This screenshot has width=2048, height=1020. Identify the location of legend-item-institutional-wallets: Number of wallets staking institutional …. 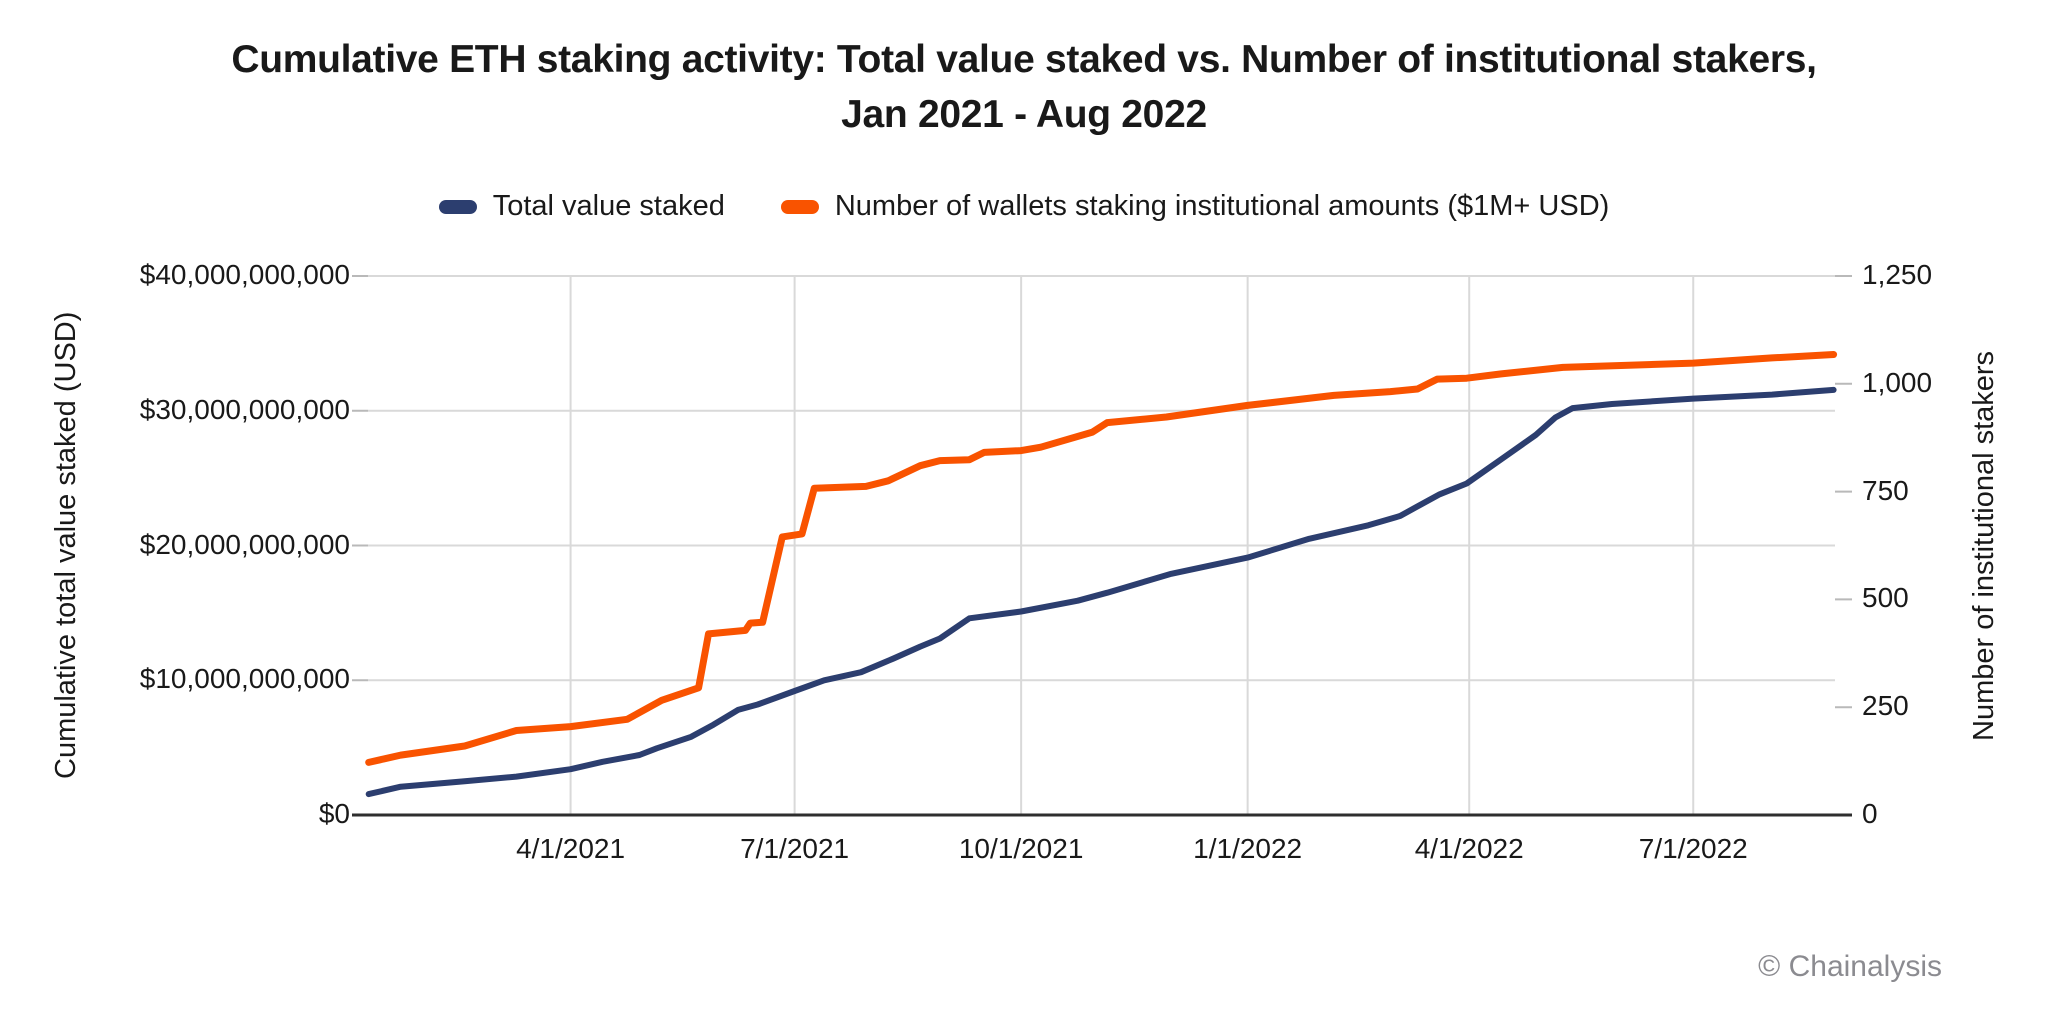
(1195, 206).